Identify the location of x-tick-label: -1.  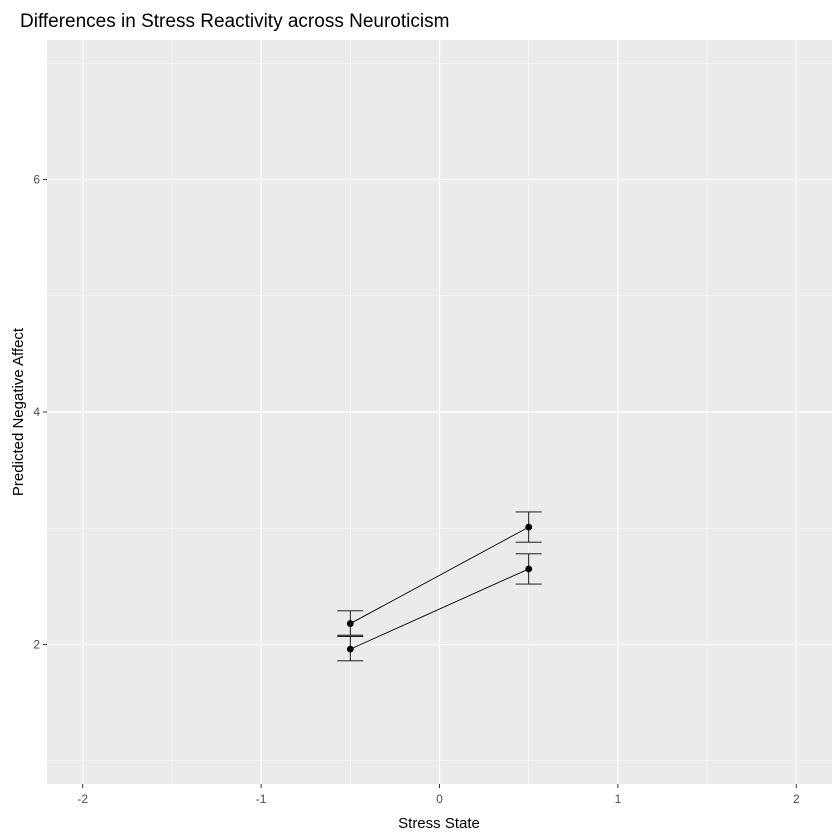
(261, 799).